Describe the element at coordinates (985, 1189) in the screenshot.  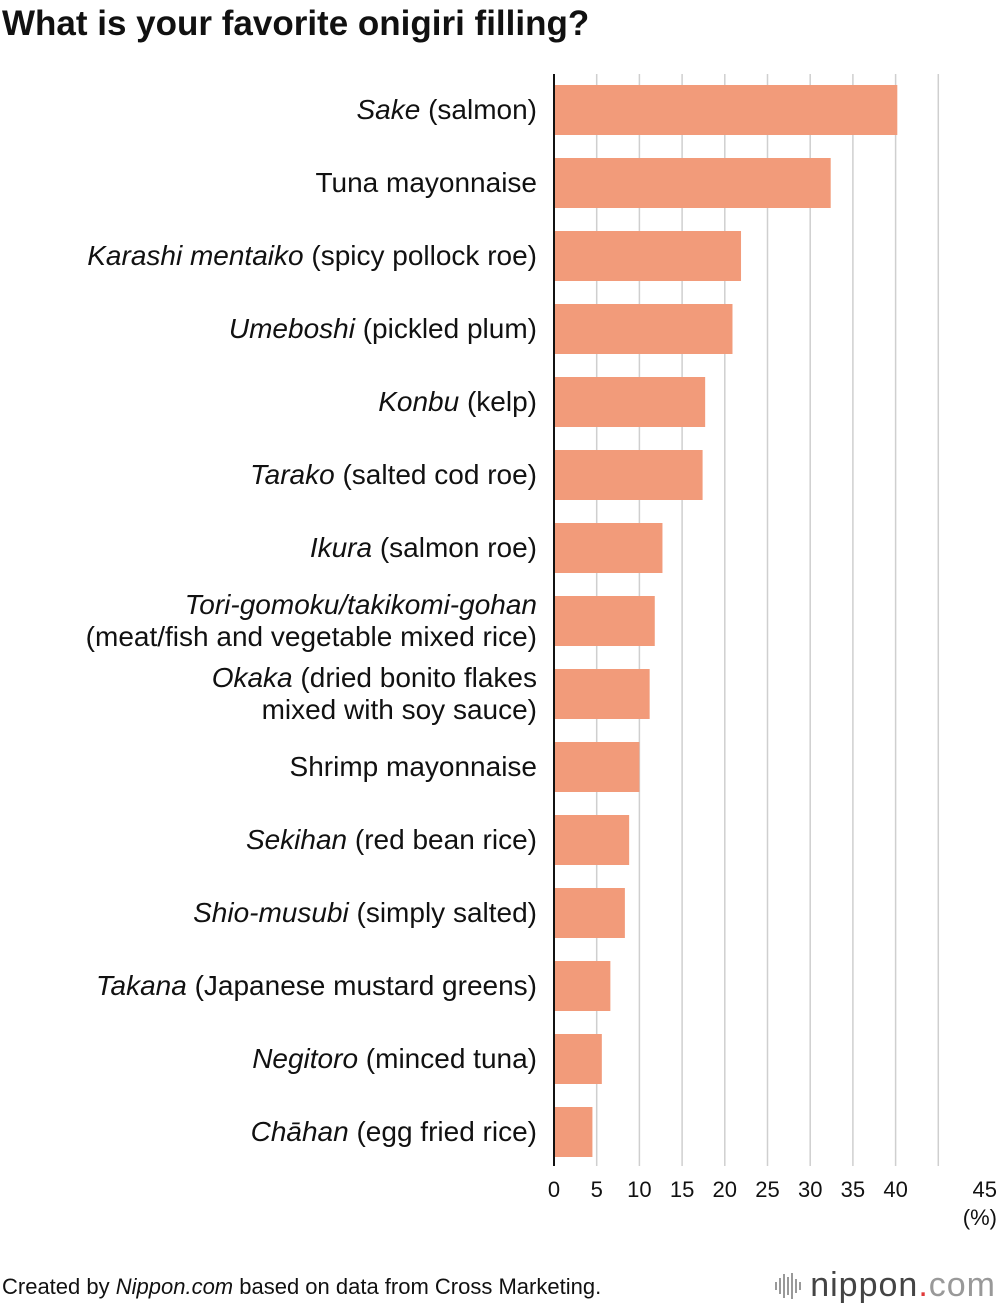
I see `x-tick-label-45: 45` at that location.